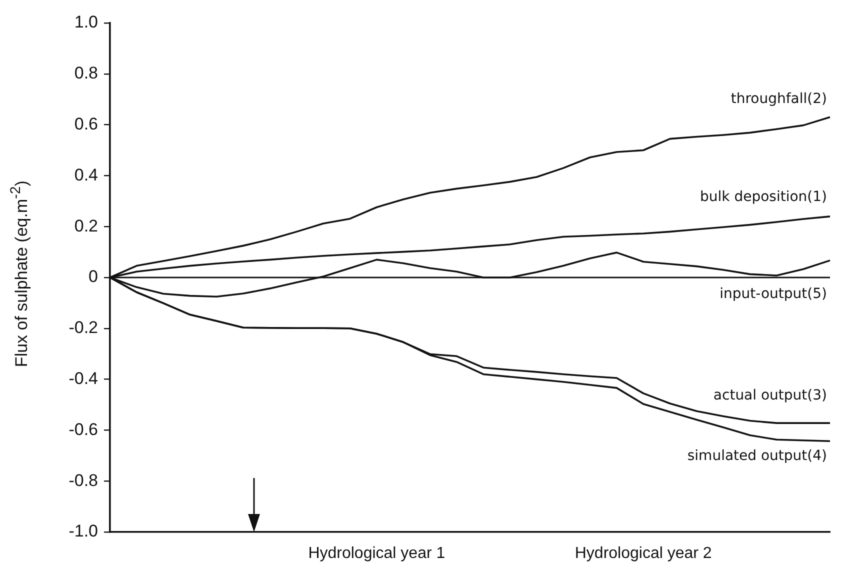 This screenshot has height=575, width=842. What do you see at coordinates (83, 378) in the screenshot?
I see `y-tick-label: -0.4` at bounding box center [83, 378].